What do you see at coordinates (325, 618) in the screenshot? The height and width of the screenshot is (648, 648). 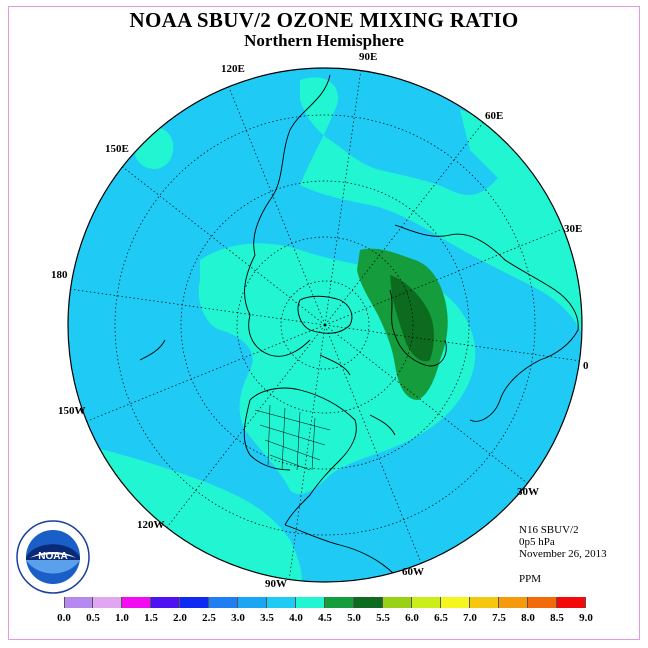 I see `color-bar-tick-label: 4.5` at bounding box center [325, 618].